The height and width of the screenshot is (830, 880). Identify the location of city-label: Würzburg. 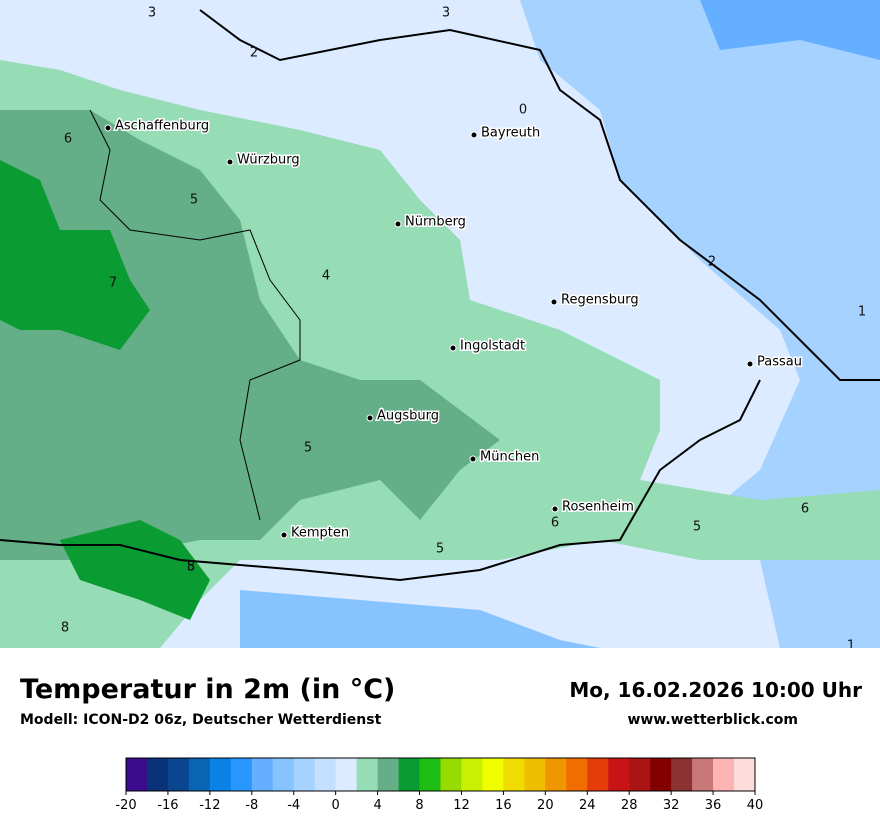
(268, 160).